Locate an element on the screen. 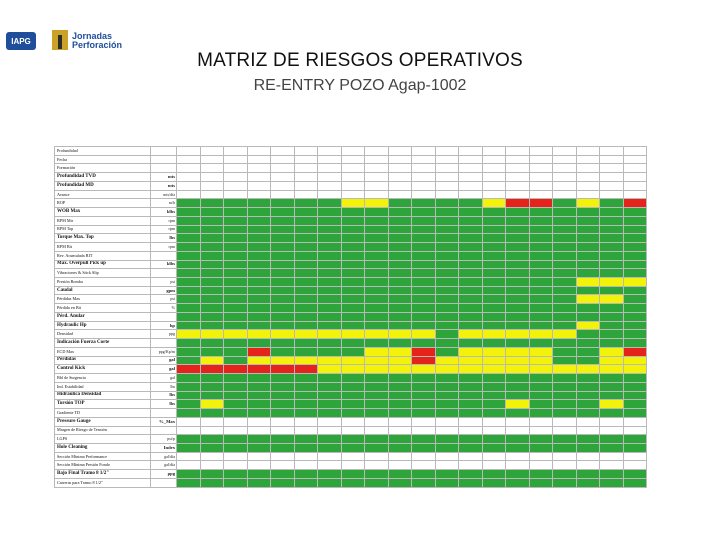 The width and height of the screenshot is (720, 540). logos-svg: IAPG Jornadas Perforación is located at coordinates (64, 40).